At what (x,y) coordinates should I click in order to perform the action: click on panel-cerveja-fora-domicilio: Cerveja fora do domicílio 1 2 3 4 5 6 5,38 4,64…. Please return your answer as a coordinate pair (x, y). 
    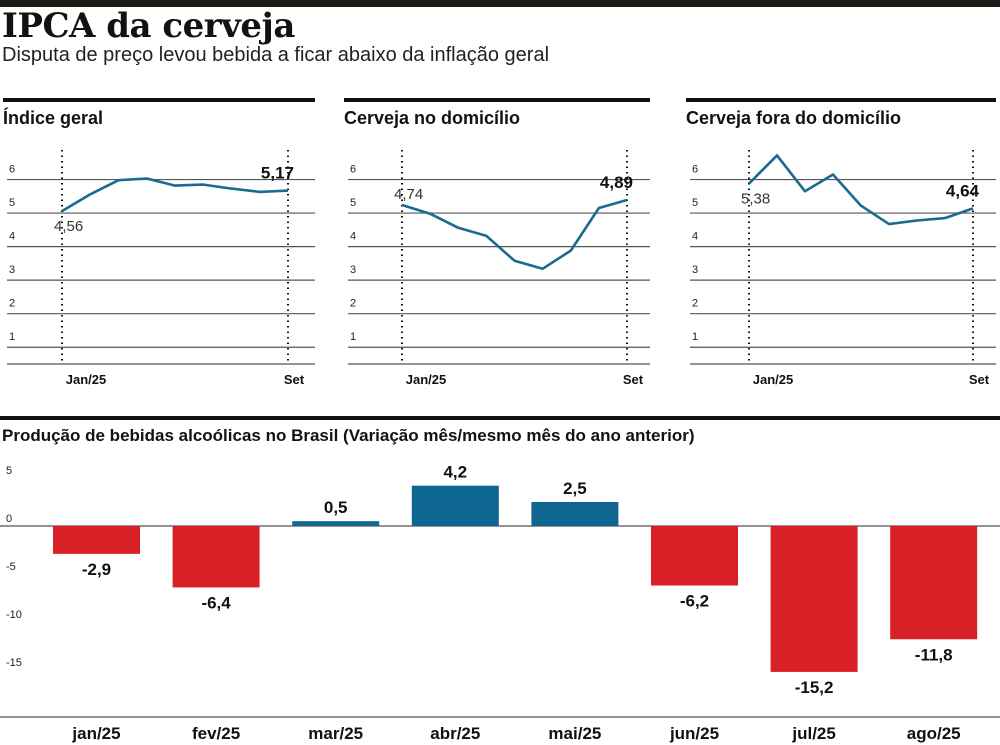
    Looking at the image, I should click on (841, 248).